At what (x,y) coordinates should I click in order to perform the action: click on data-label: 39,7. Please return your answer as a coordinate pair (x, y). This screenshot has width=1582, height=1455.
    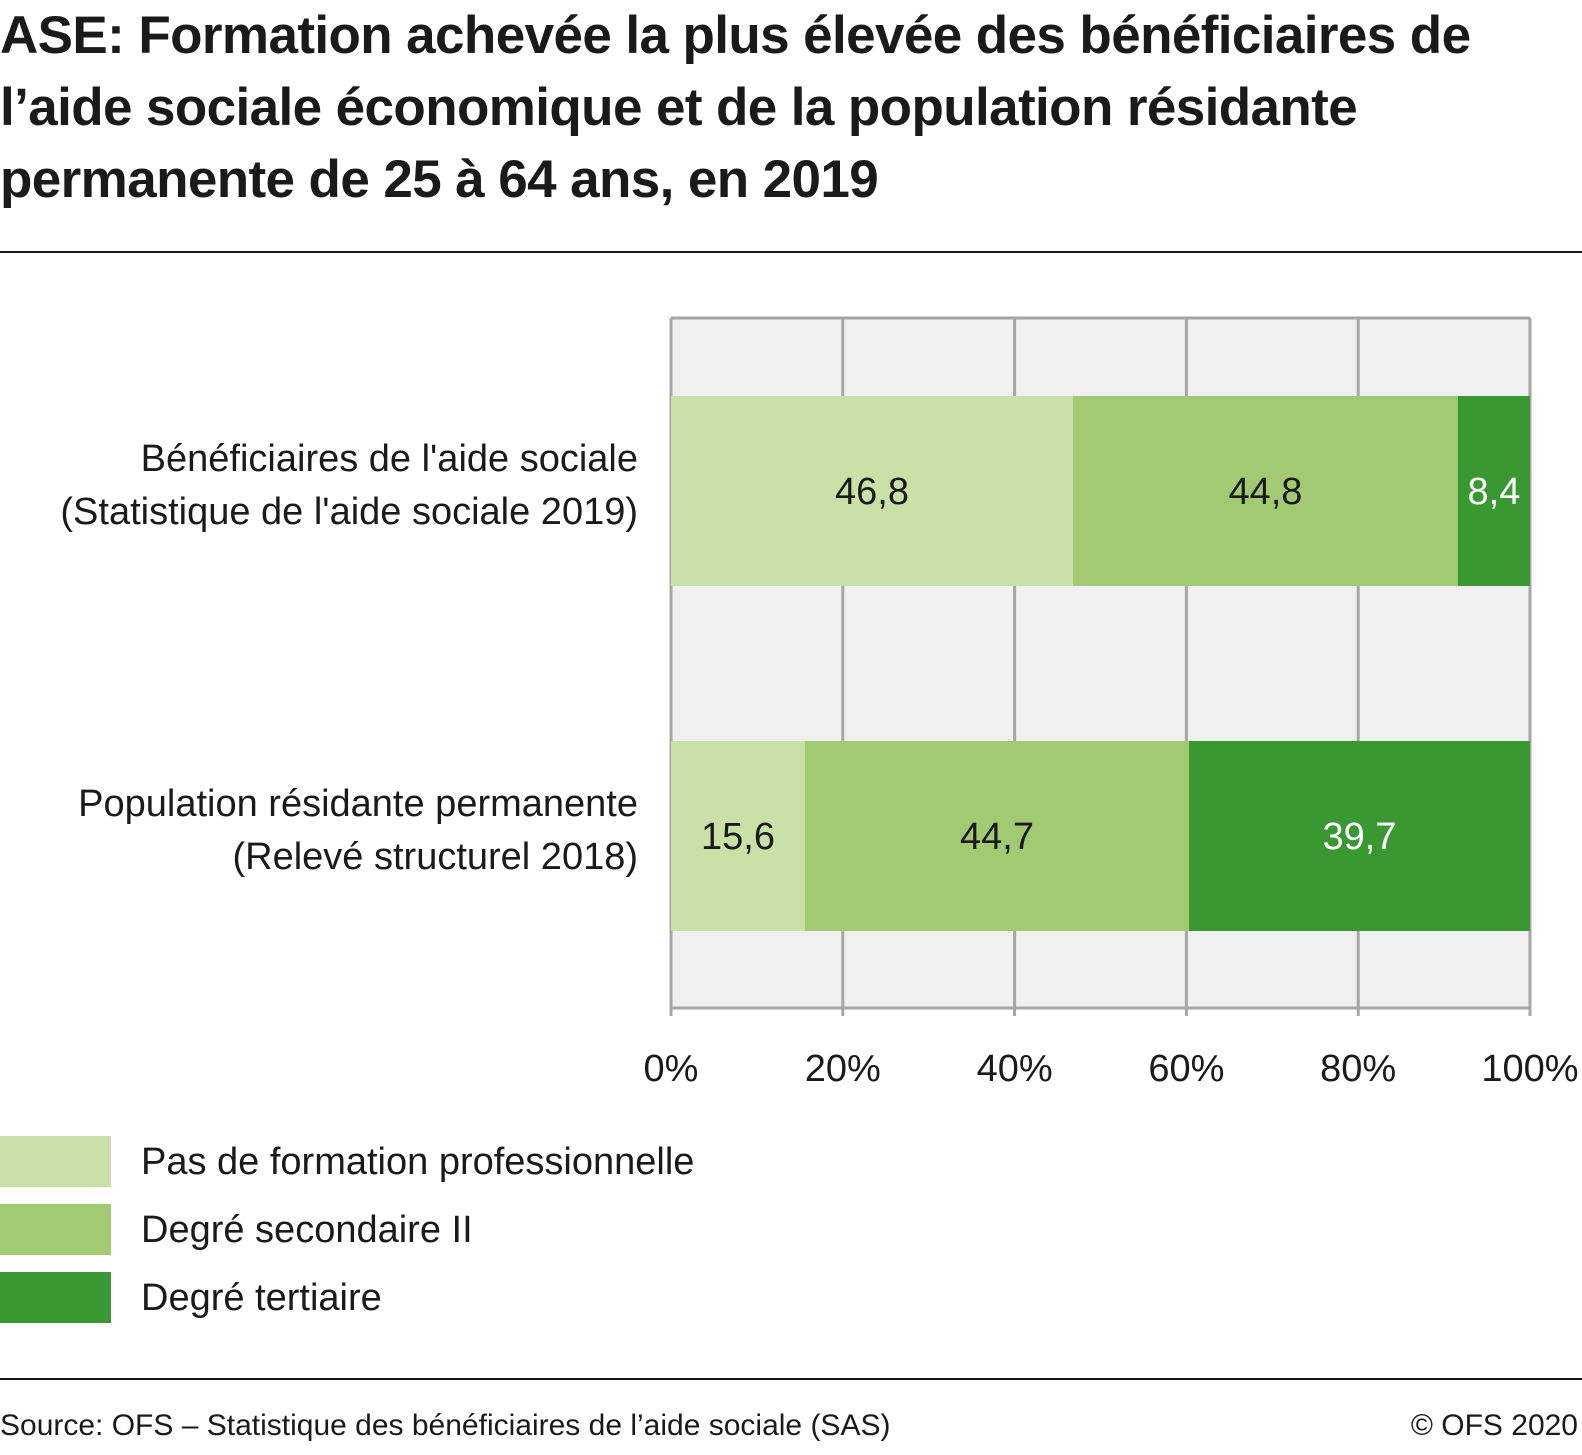
    Looking at the image, I should click on (1360, 837).